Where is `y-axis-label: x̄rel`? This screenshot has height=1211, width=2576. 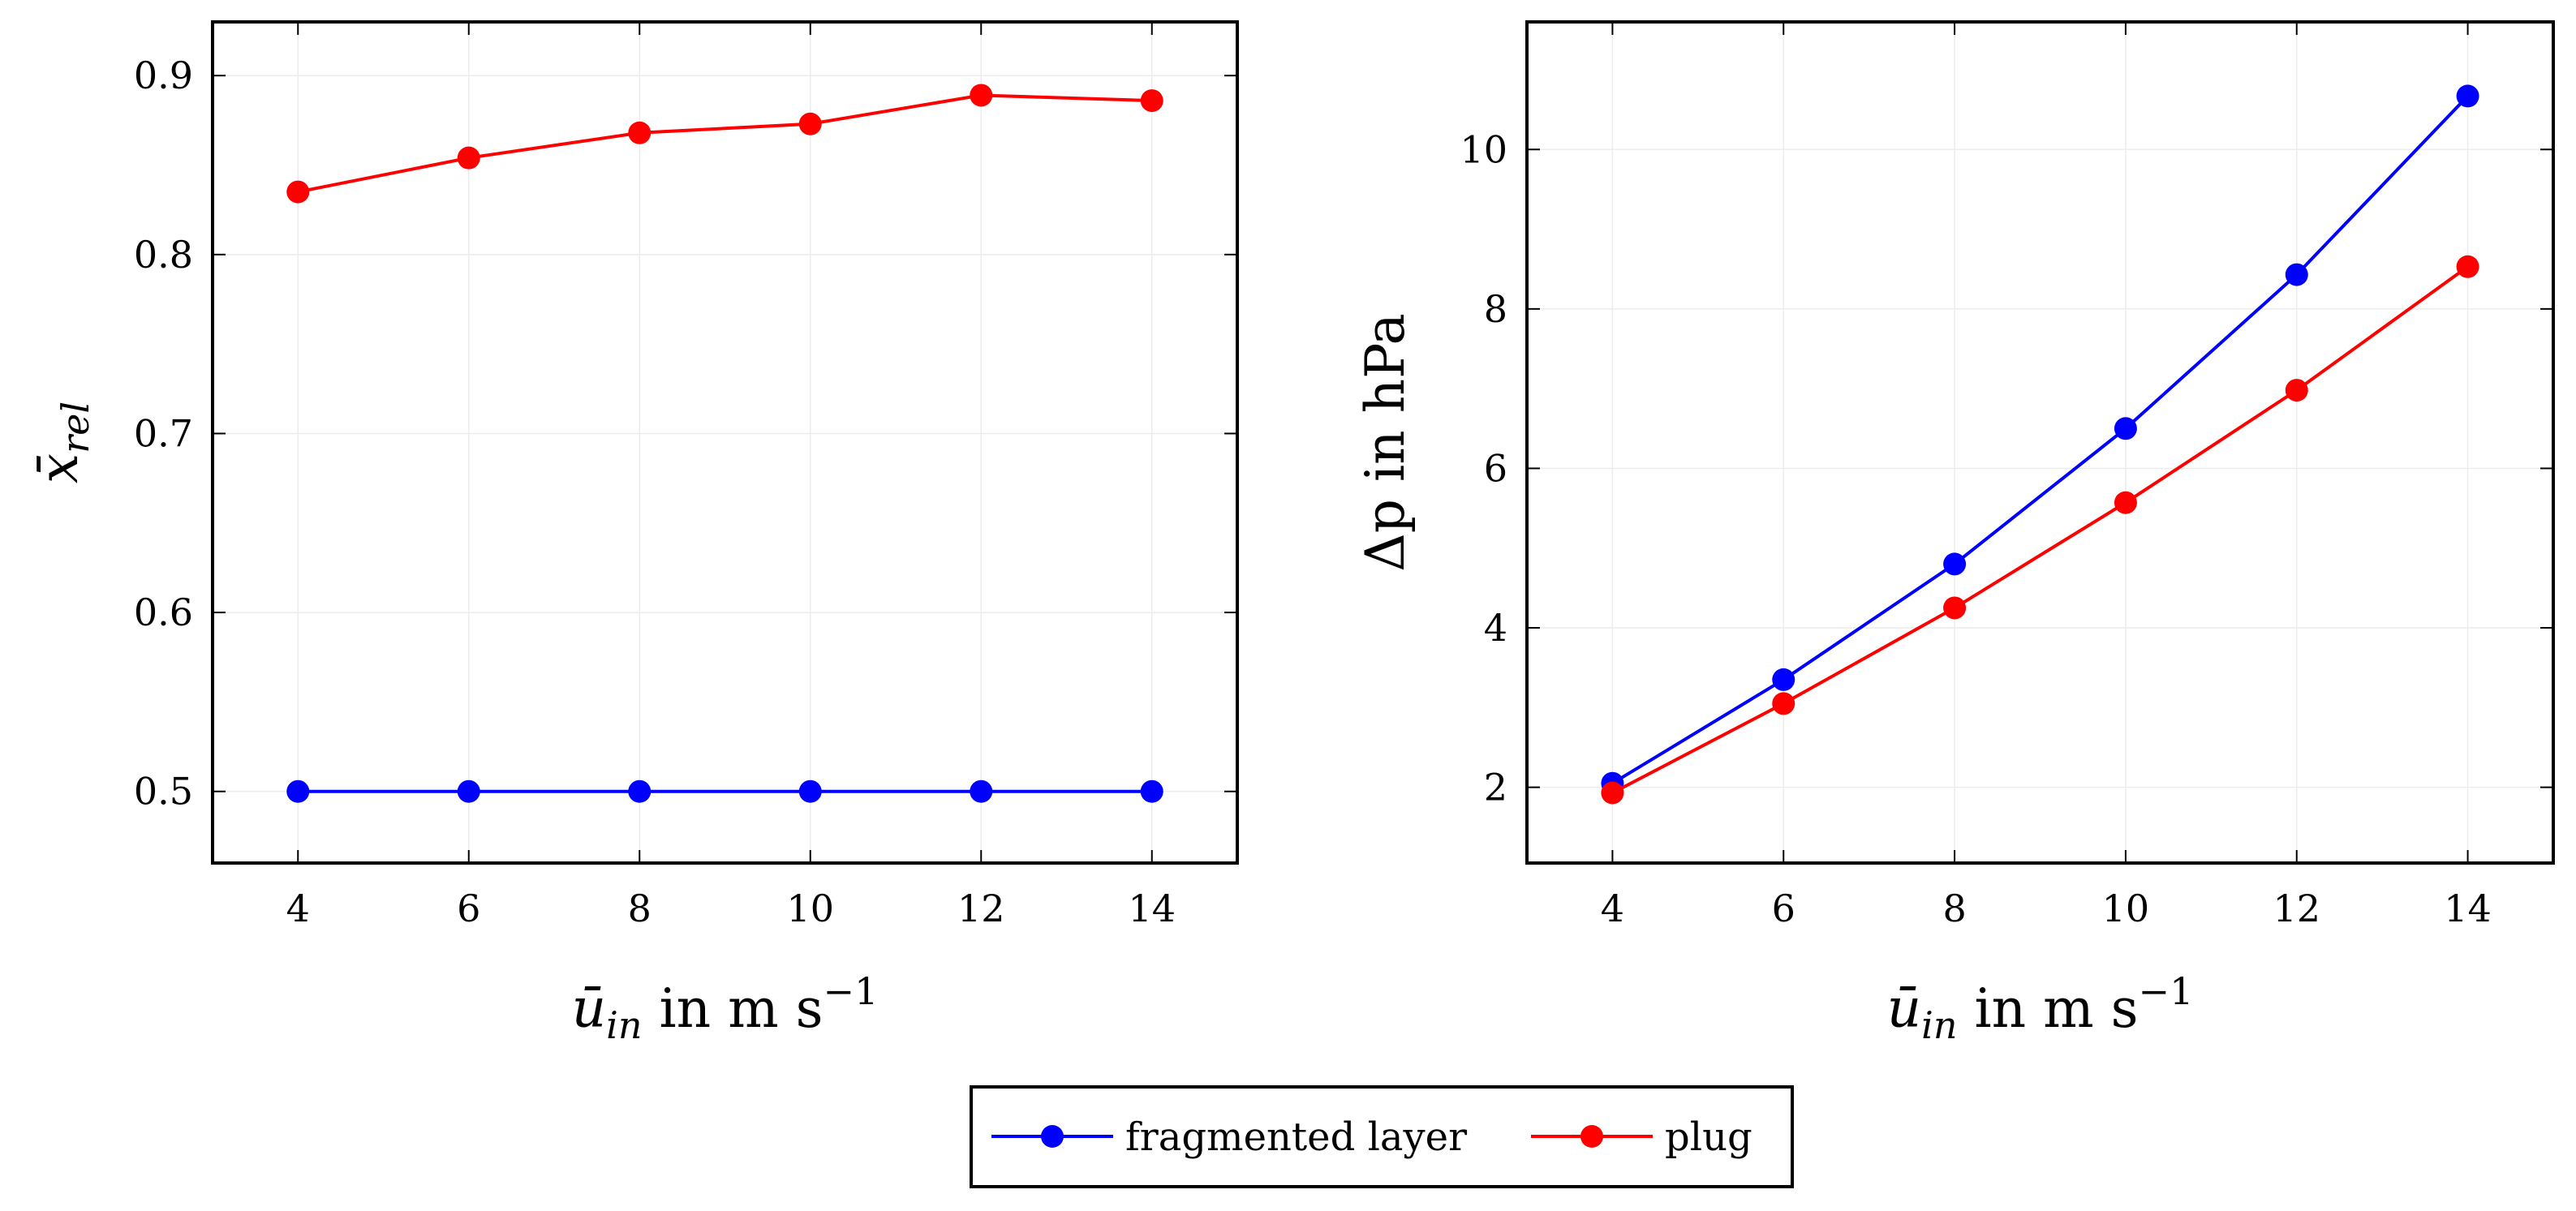
y-axis-label: x̄rel is located at coordinates (63, 442).